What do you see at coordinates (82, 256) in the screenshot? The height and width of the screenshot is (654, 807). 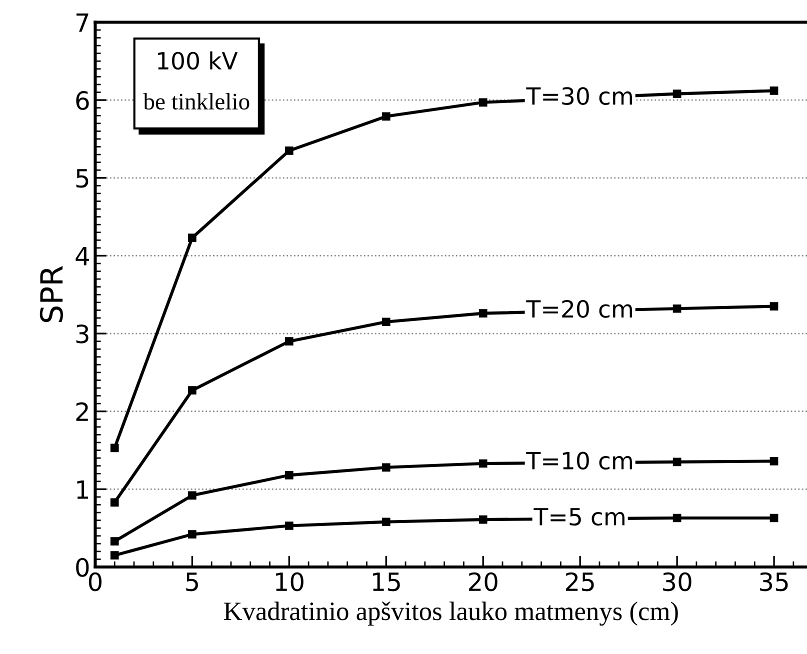 I see `y-tick-label: 4` at bounding box center [82, 256].